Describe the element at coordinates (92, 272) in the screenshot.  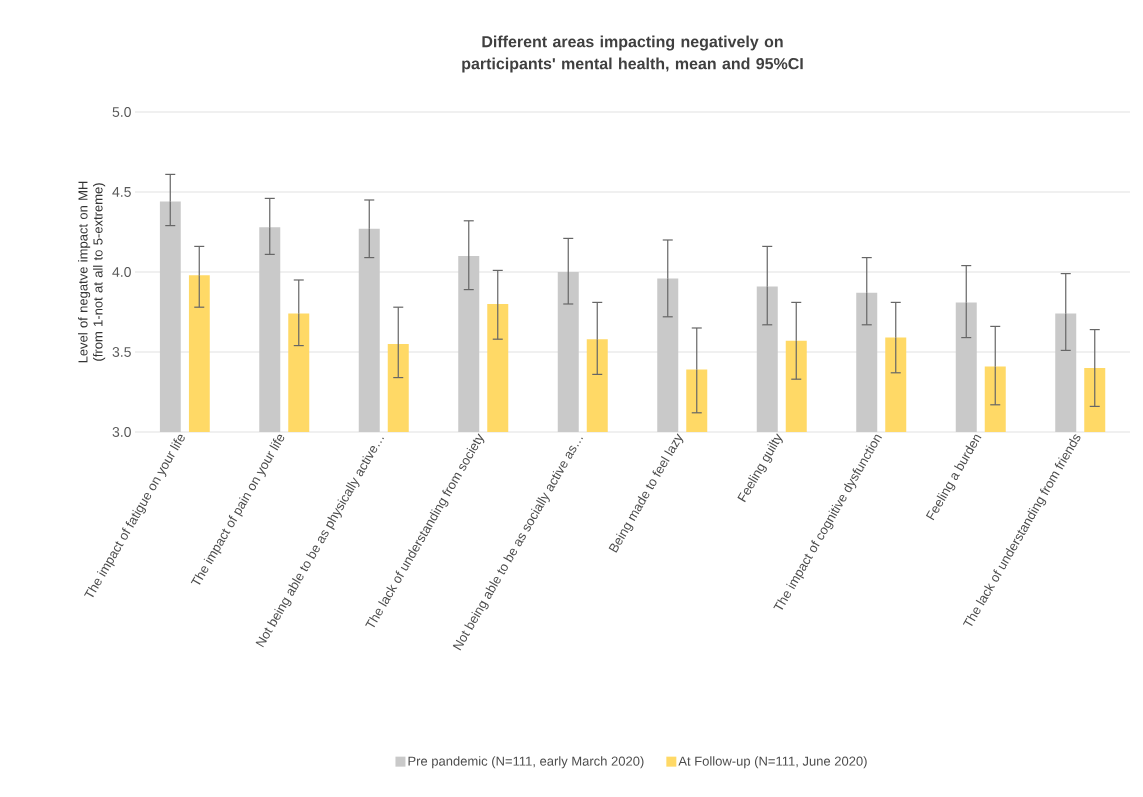
I see `y-axis-title: Level of negatve impact on MH (from 1-not at all to 5-extreme)` at that location.